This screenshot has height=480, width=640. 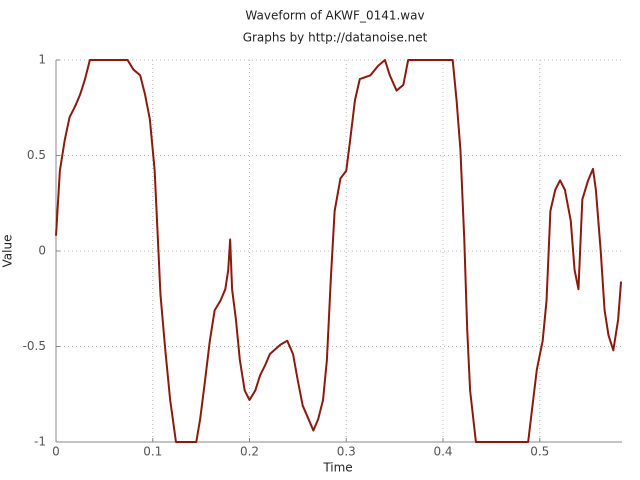 What do you see at coordinates (42, 251) in the screenshot?
I see `y-tick-label: 0` at bounding box center [42, 251].